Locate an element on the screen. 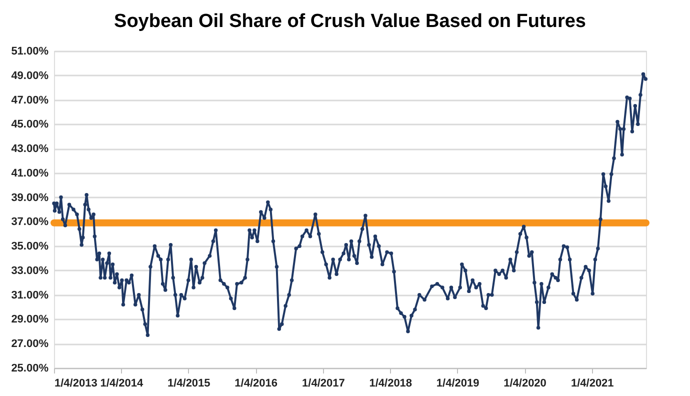 This screenshot has height=396, width=690. y-tick-label: 49.00% is located at coordinates (30, 76).